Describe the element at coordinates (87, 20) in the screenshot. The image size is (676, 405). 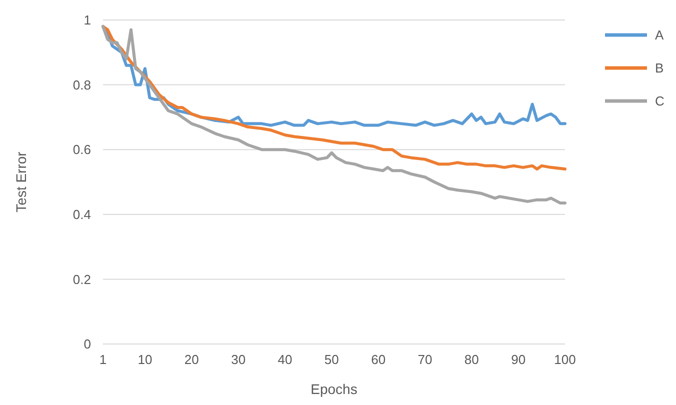
I see `y-tick-label: 1` at that location.